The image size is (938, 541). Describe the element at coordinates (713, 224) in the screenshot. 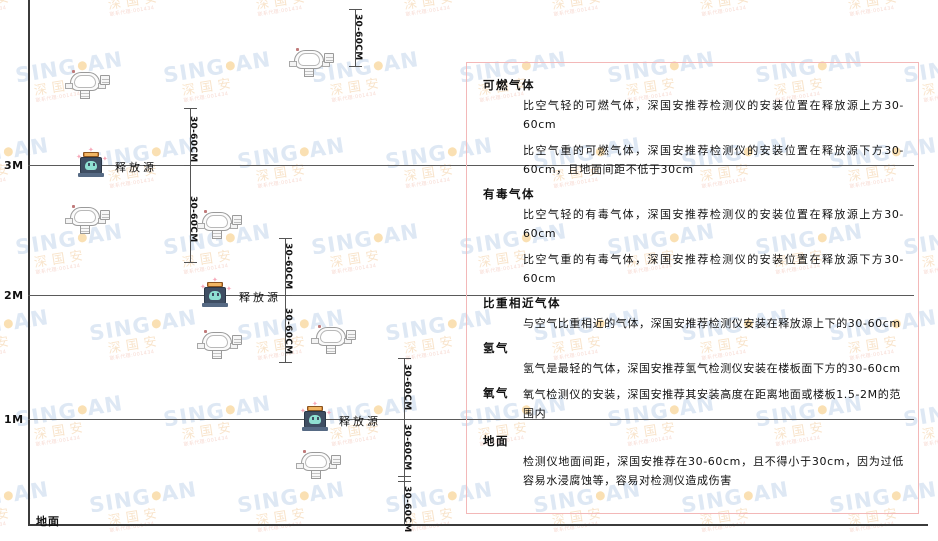

I see `section-paragraph: 比空气轻的有毒气体，深国安推荐检测仪的安装位置在释放源上方30-60cm` at that location.